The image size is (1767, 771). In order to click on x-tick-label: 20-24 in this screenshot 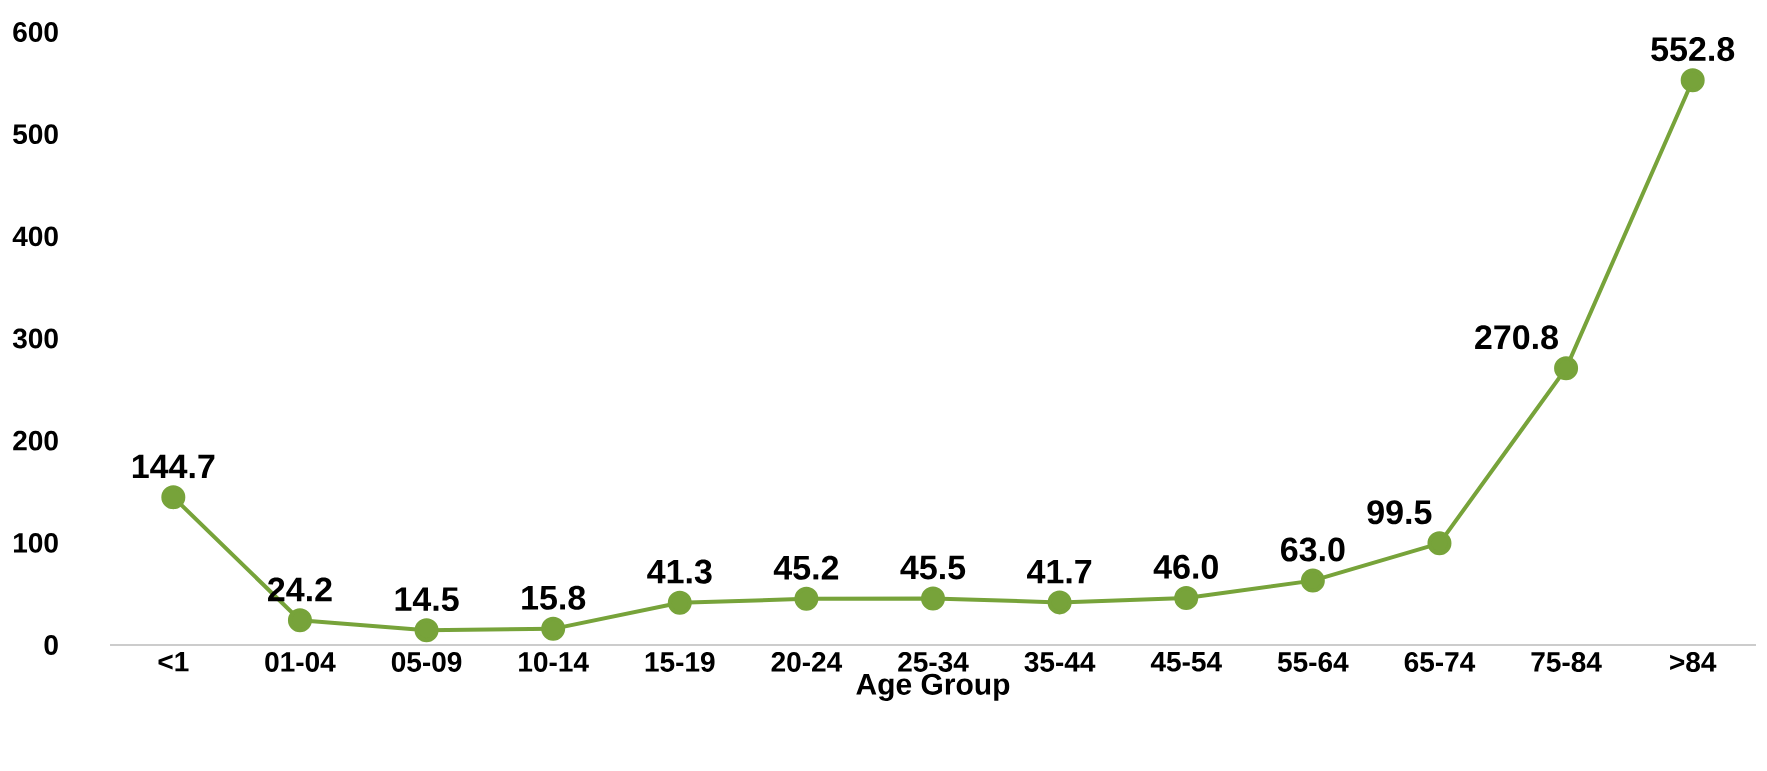, I will do `click(807, 662)`.